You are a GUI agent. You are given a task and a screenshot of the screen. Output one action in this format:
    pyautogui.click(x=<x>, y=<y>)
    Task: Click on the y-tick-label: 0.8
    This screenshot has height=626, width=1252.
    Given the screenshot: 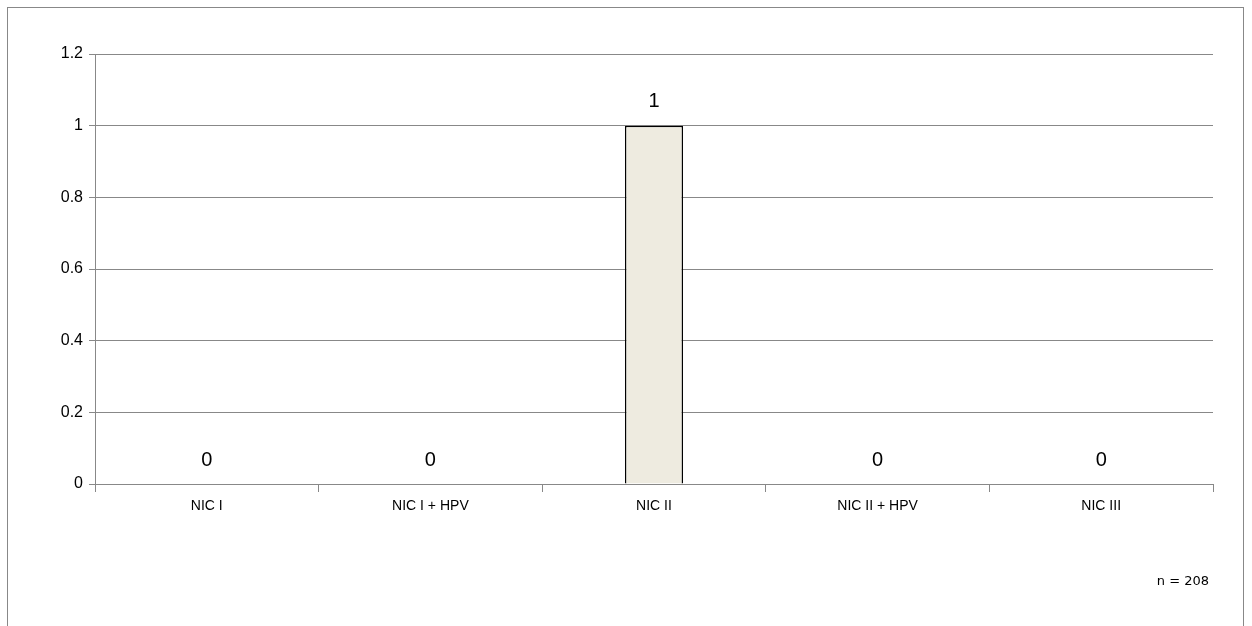 What is the action you would take?
    pyautogui.click(x=72, y=196)
    